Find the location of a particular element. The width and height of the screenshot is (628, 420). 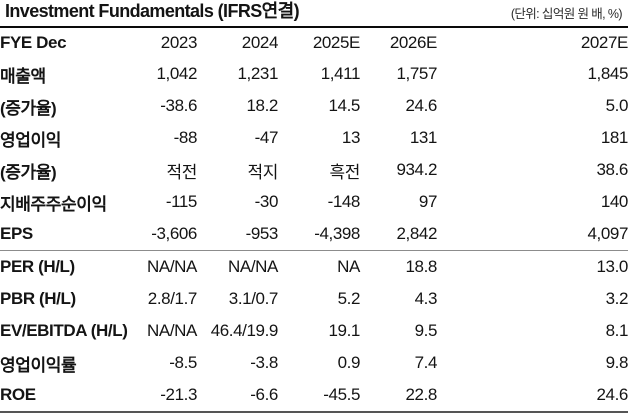

cell-value: 8.1 is located at coordinates (616, 330).